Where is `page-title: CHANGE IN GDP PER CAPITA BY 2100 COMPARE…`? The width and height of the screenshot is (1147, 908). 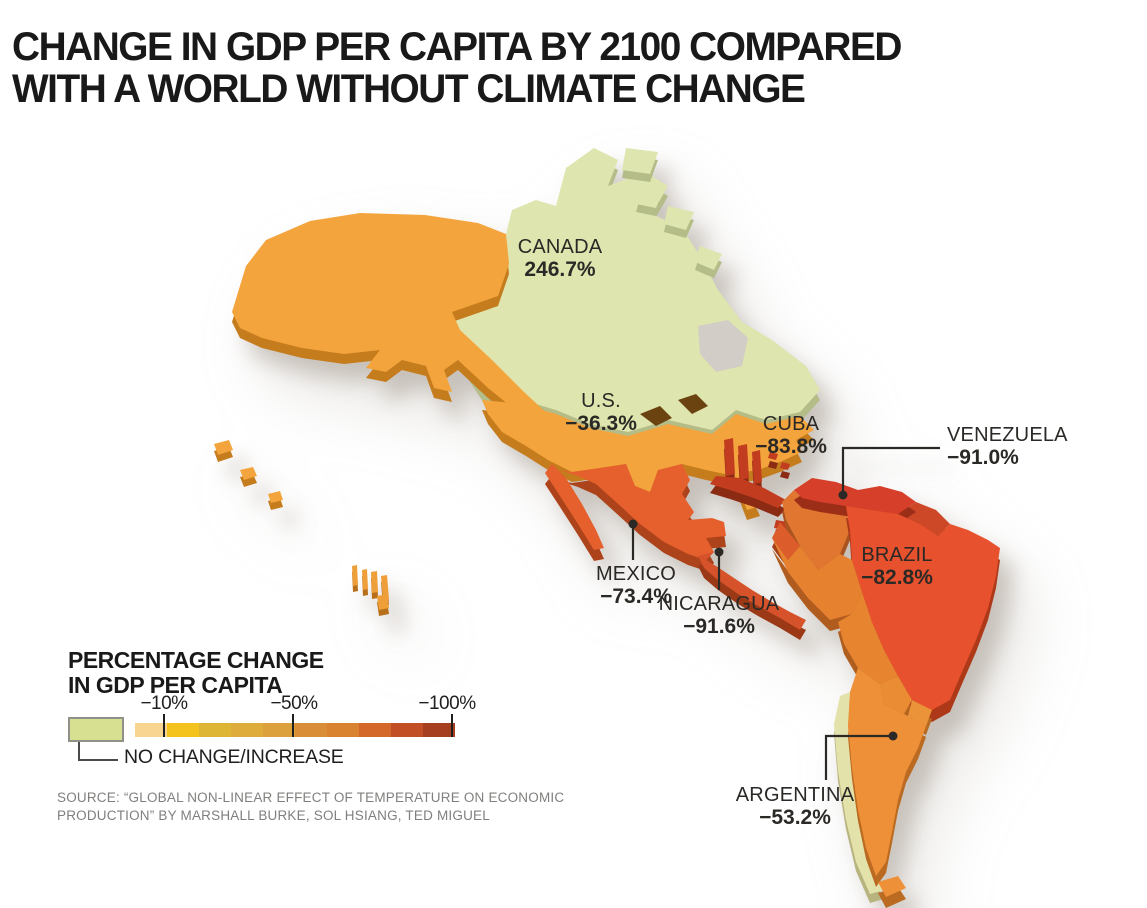 page-title: CHANGE IN GDP PER CAPITA BY 2100 COMPARE… is located at coordinates (457, 68).